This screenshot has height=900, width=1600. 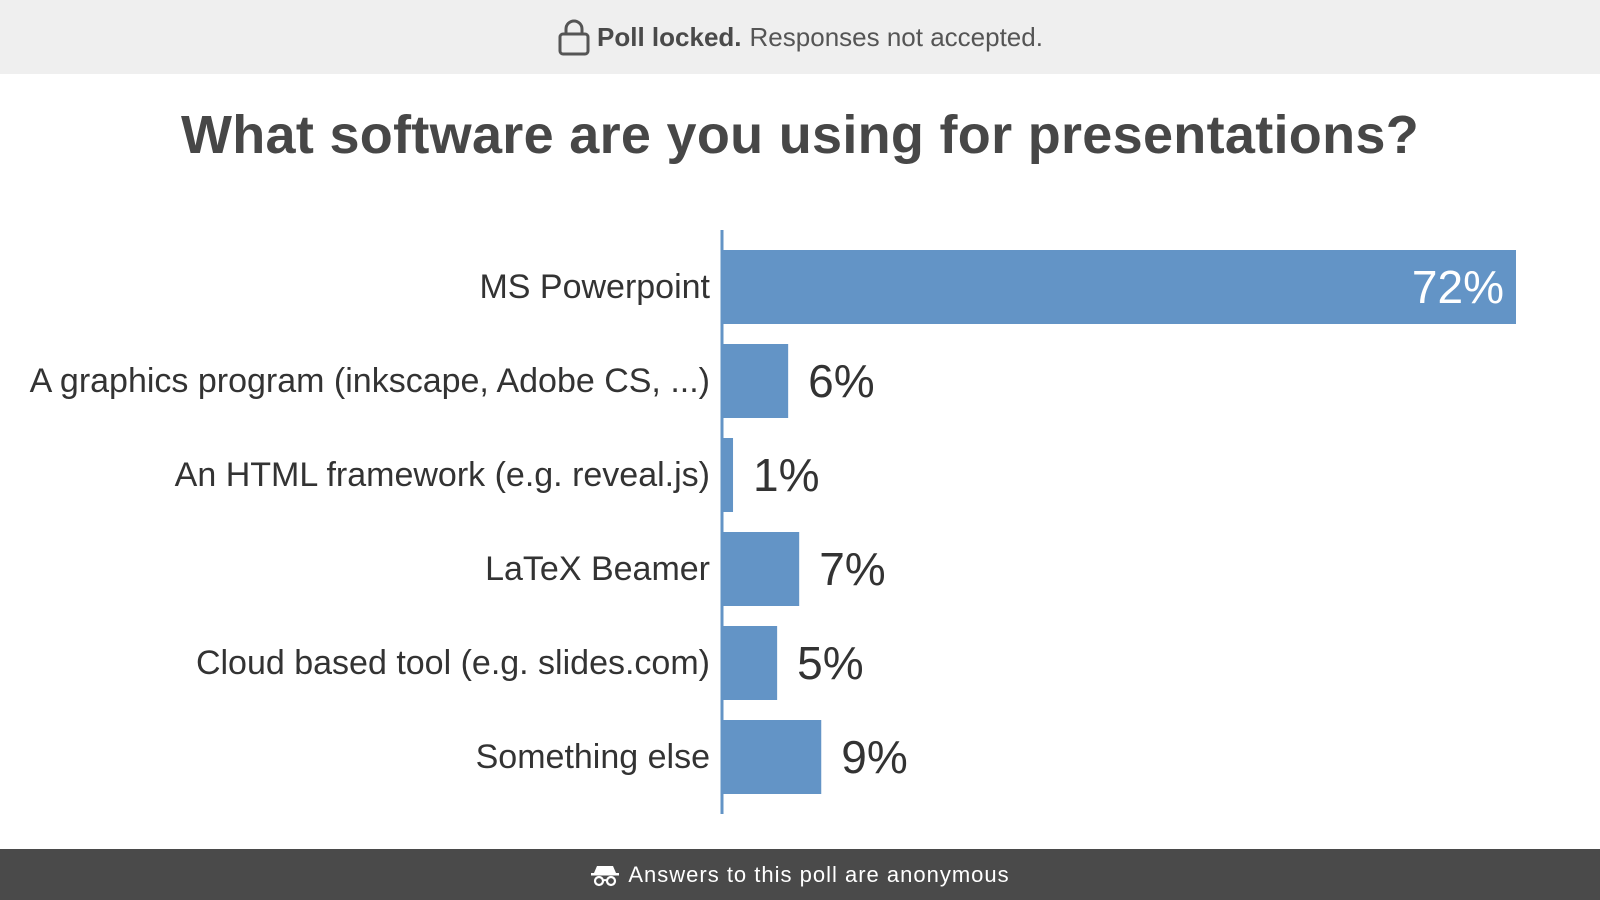 What do you see at coordinates (786, 475) in the screenshot?
I see `value-label: 1%` at bounding box center [786, 475].